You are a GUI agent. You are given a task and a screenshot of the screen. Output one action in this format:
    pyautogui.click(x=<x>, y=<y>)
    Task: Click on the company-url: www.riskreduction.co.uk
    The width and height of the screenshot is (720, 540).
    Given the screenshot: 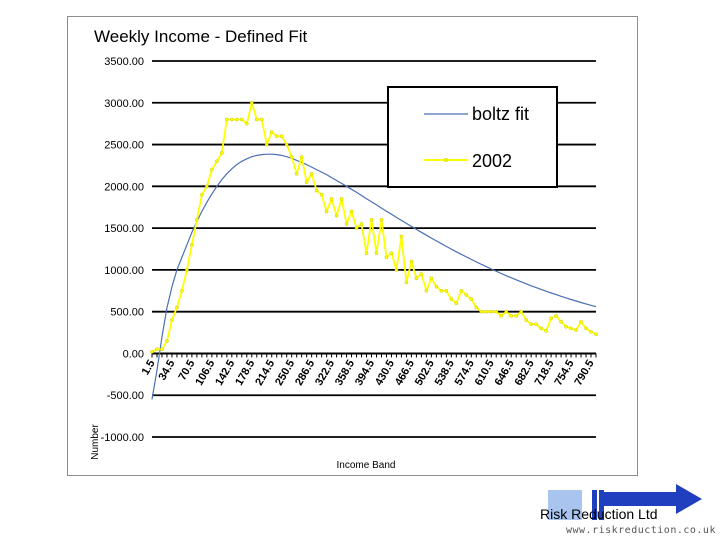 What is the action you would take?
    pyautogui.click(x=641, y=530)
    